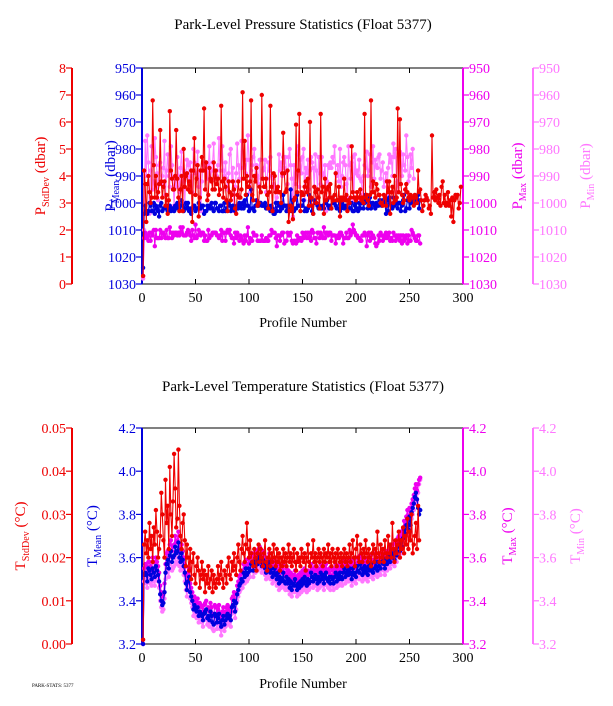 The width and height of the screenshot is (613, 706). Describe the element at coordinates (94, 536) in the screenshot. I see `temperature-mean-axis-label: TMean (°C)` at that location.